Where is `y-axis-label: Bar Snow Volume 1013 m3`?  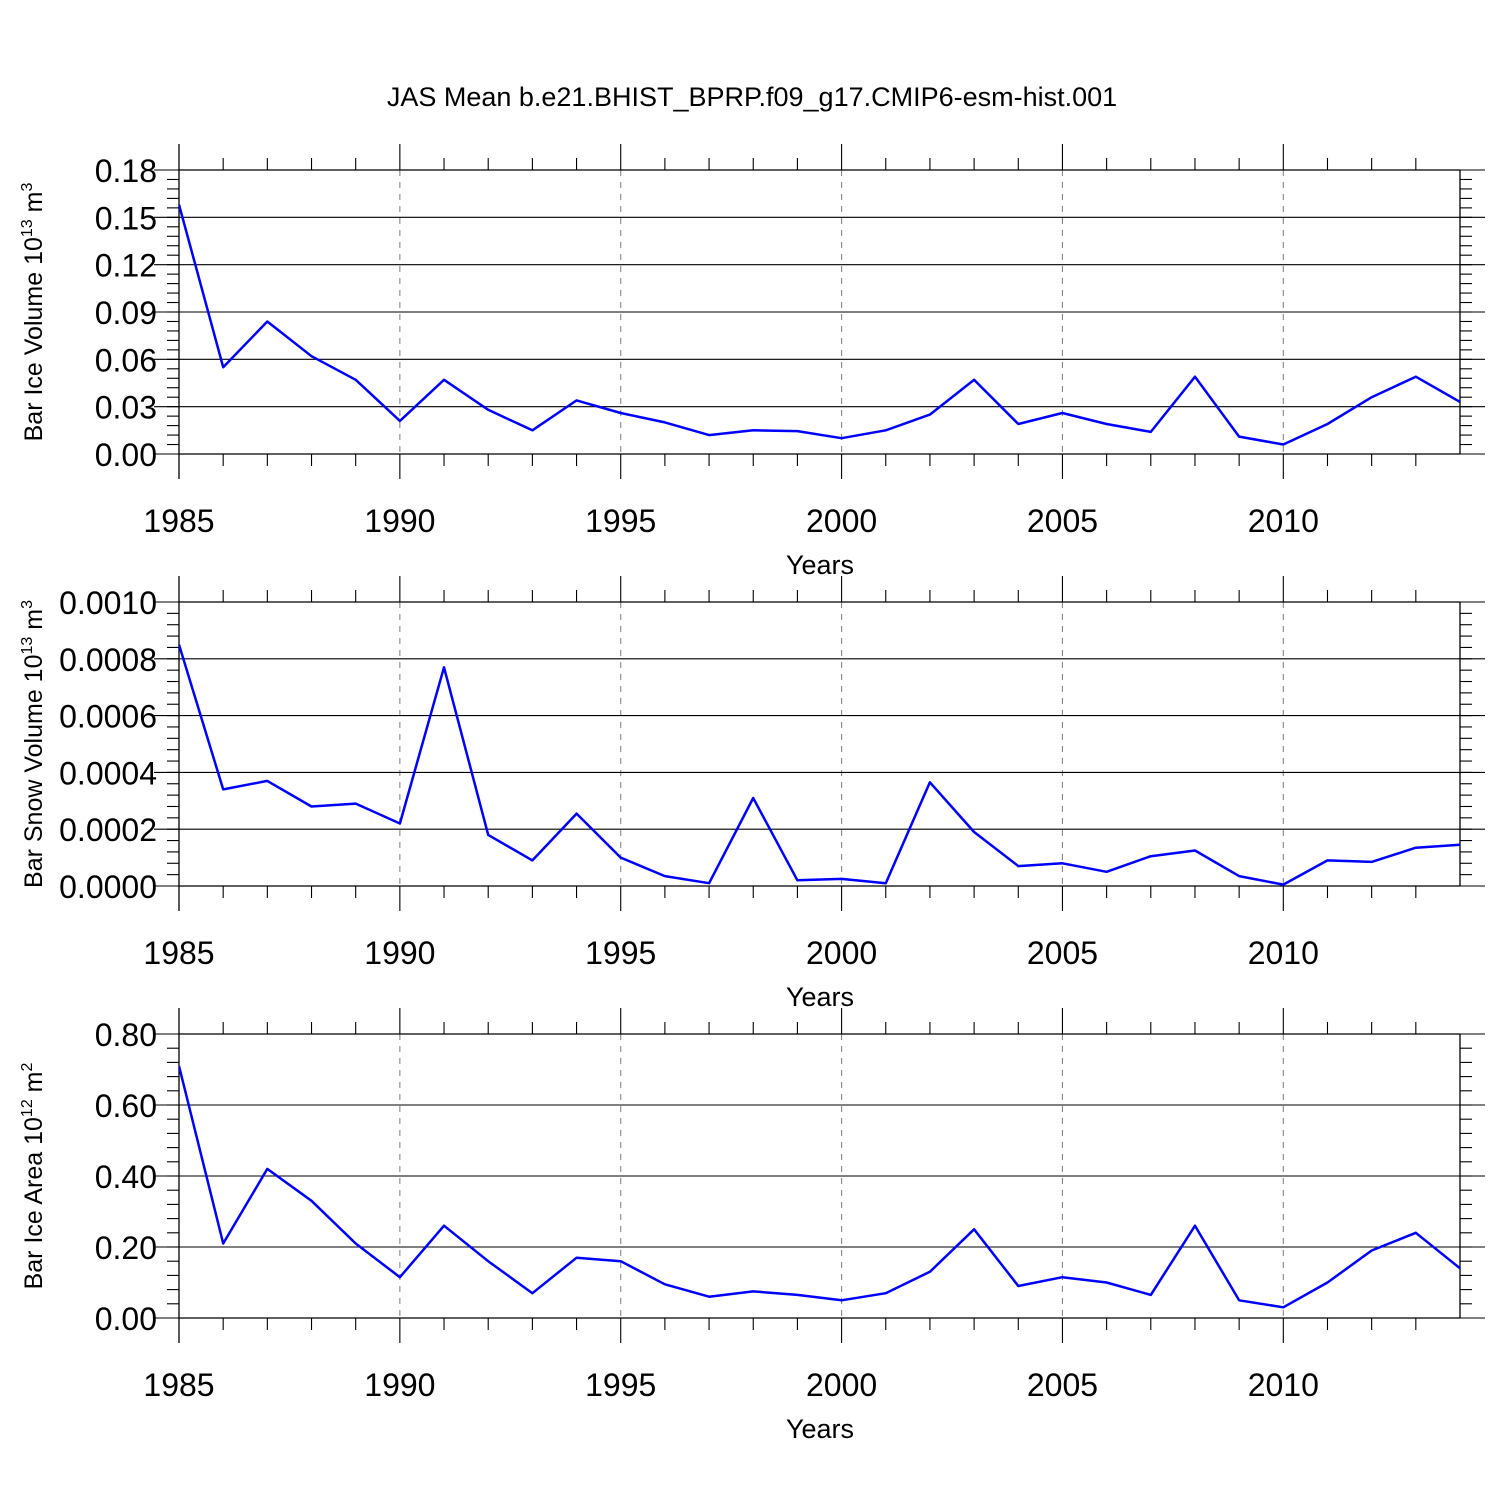
y-axis-label: Bar Snow Volume 1013 m3 is located at coordinates (33, 744).